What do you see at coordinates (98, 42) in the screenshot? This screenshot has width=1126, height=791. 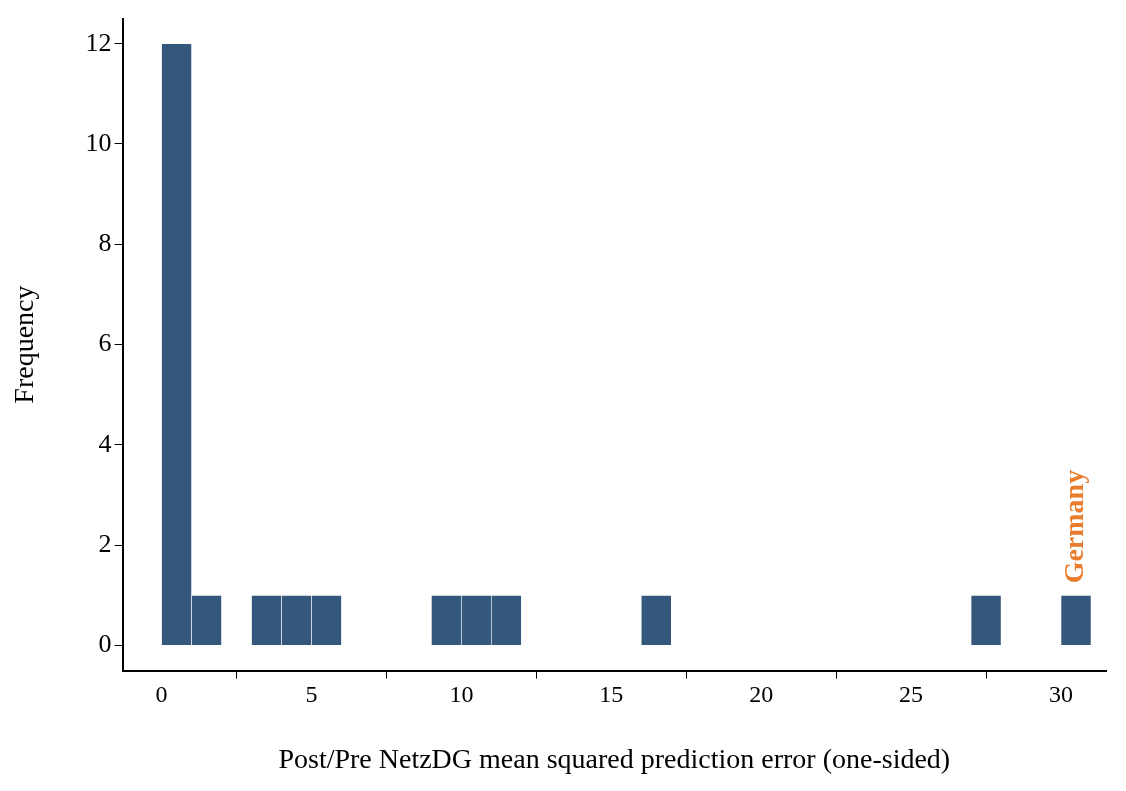 I see `y-tick-label: 12` at bounding box center [98, 42].